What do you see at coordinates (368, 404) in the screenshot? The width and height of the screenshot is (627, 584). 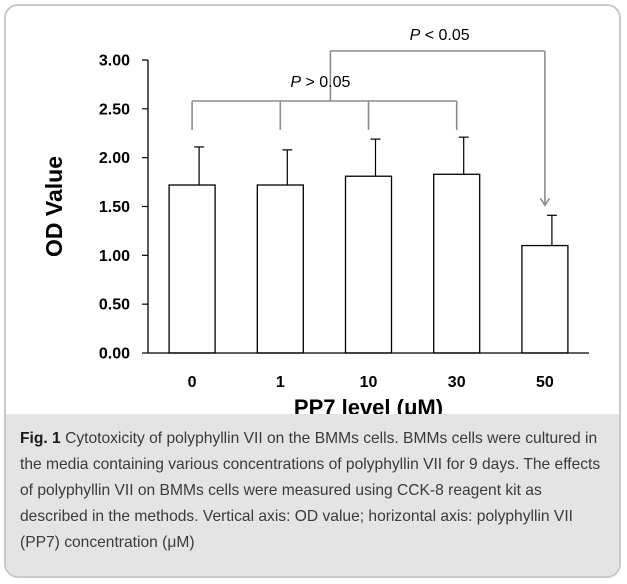 I see `x-axis-label: PP7 level (μM)` at bounding box center [368, 404].